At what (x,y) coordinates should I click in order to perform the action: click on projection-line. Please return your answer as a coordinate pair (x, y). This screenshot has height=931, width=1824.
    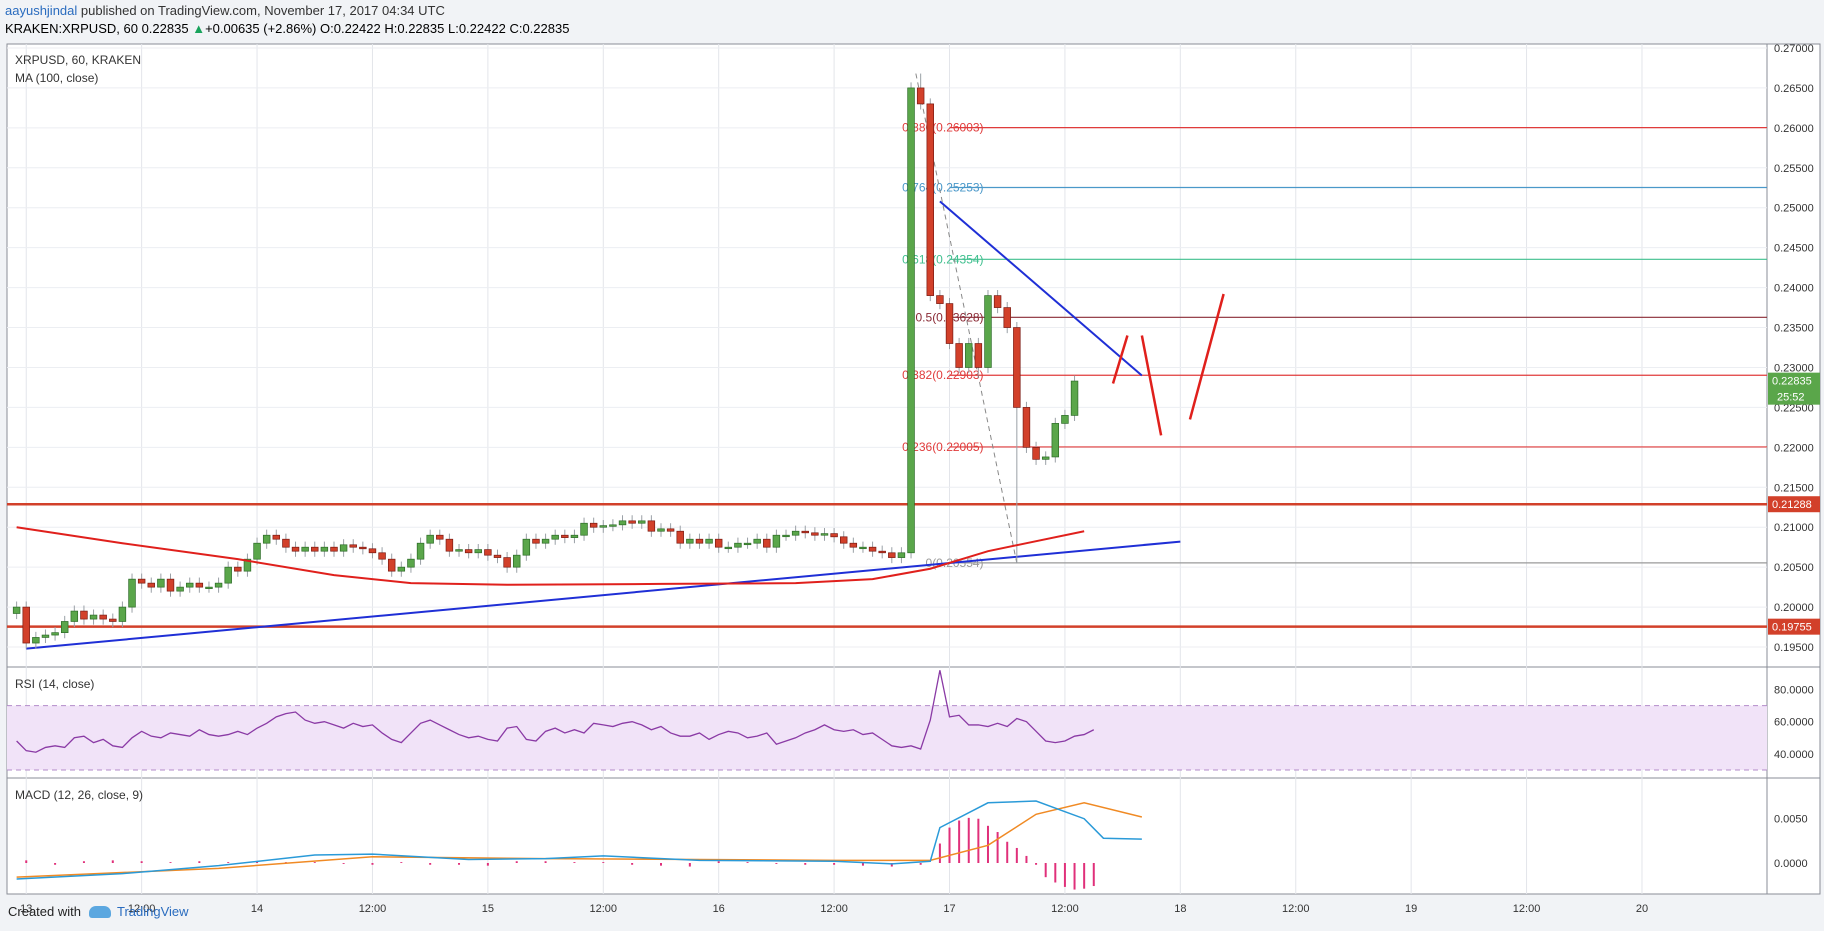
    Looking at the image, I should click on (1206, 356).